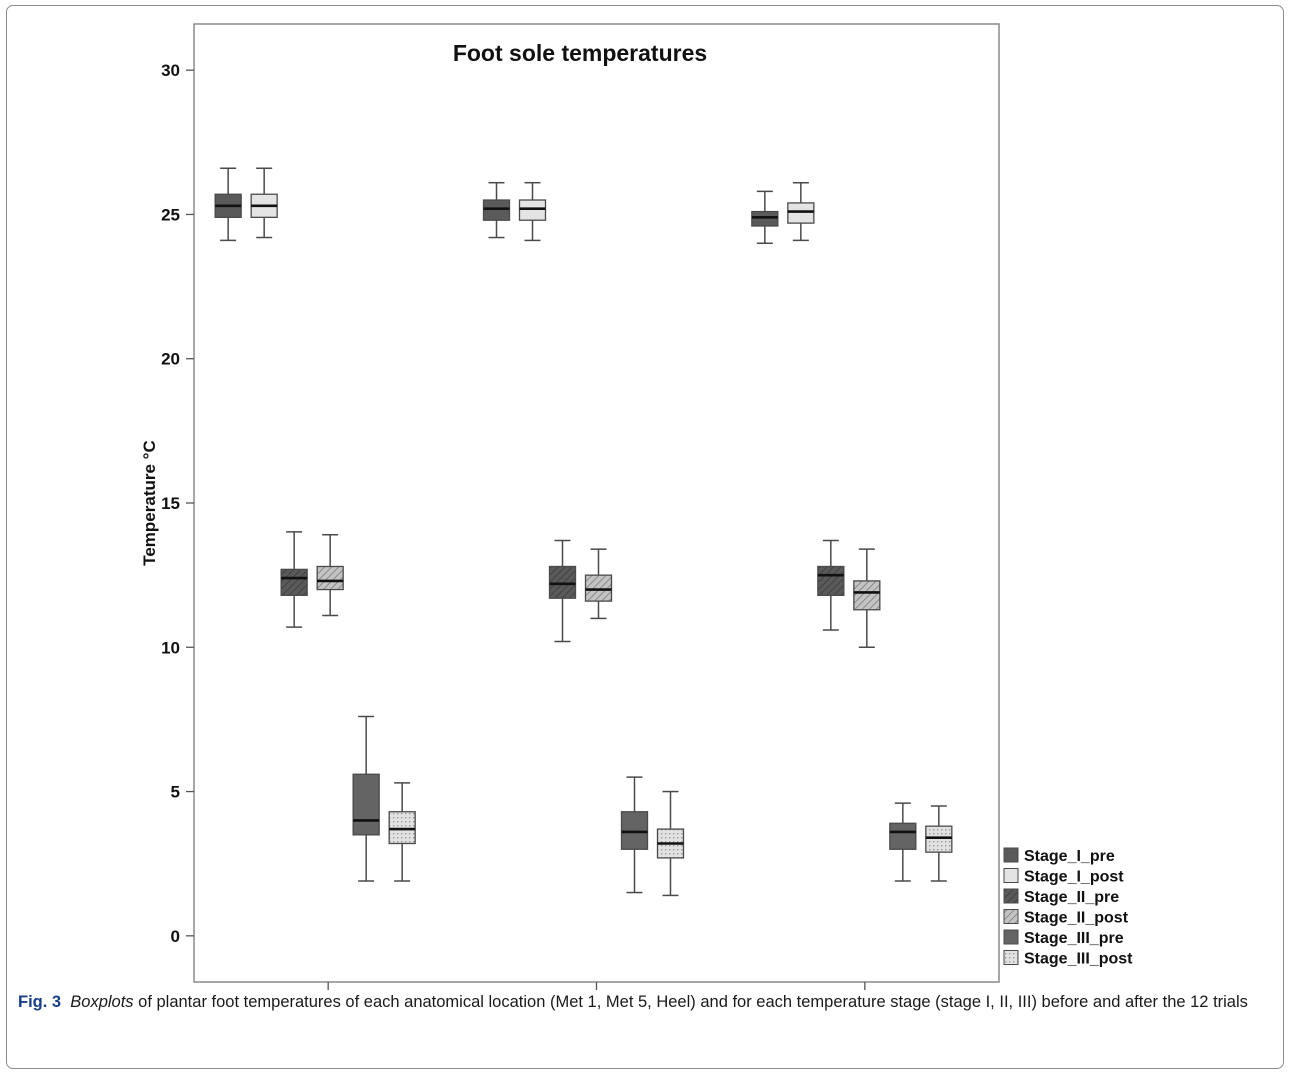  Describe the element at coordinates (170, 503) in the screenshot. I see `y-tick-label: 15` at that location.